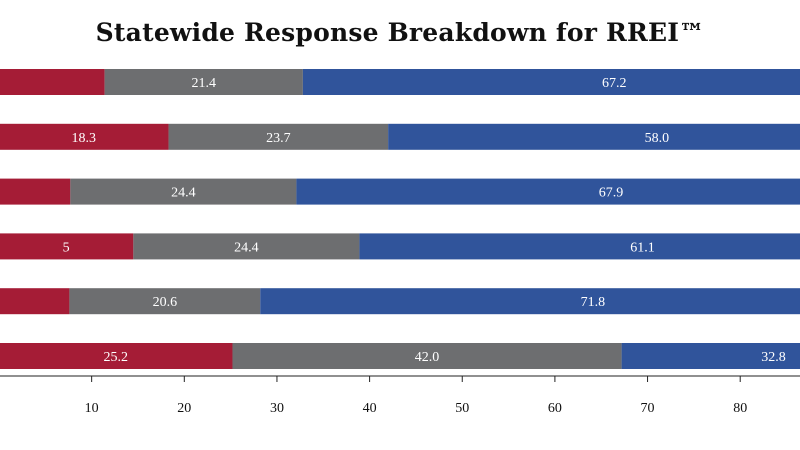 The image size is (800, 450). Describe the element at coordinates (400, 32) in the screenshot. I see `chart-title: Statewide Response Breakdown for RREI™` at that location.